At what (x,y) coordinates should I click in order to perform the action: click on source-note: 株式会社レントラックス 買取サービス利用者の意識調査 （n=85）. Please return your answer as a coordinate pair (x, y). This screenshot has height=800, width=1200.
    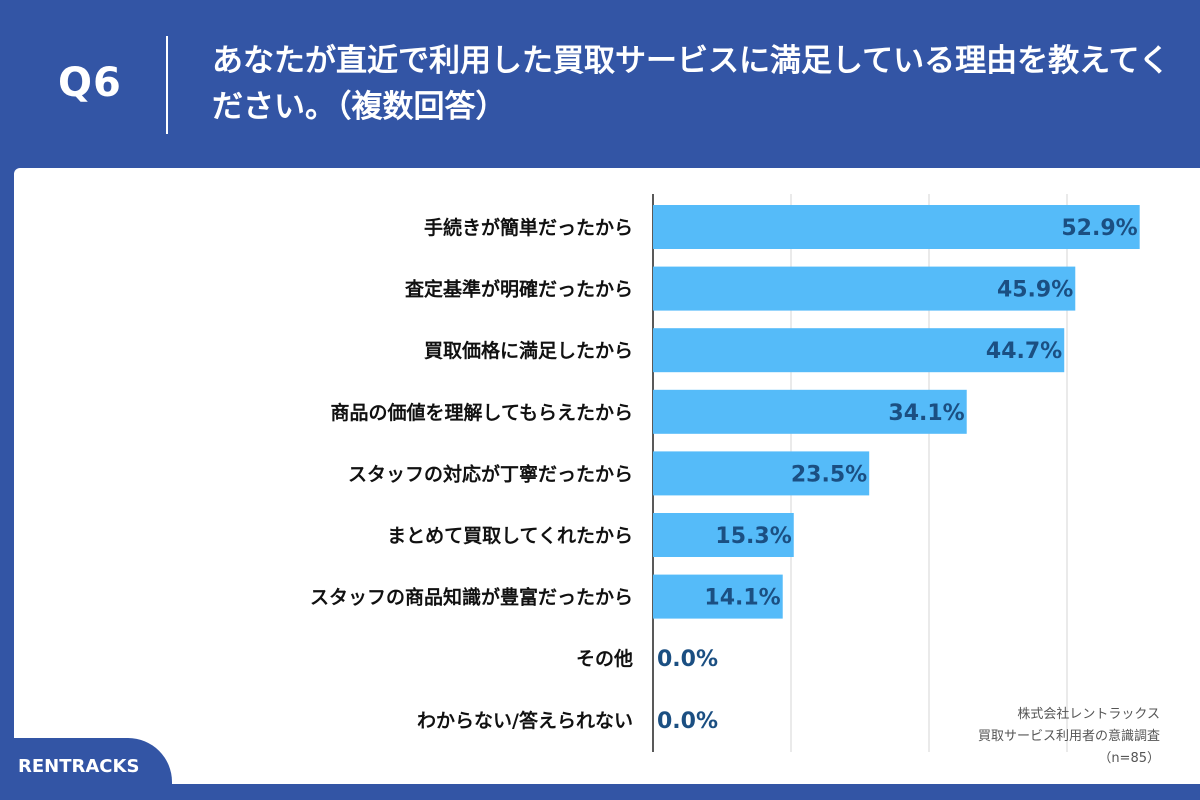
    Looking at the image, I should click on (1069, 737).